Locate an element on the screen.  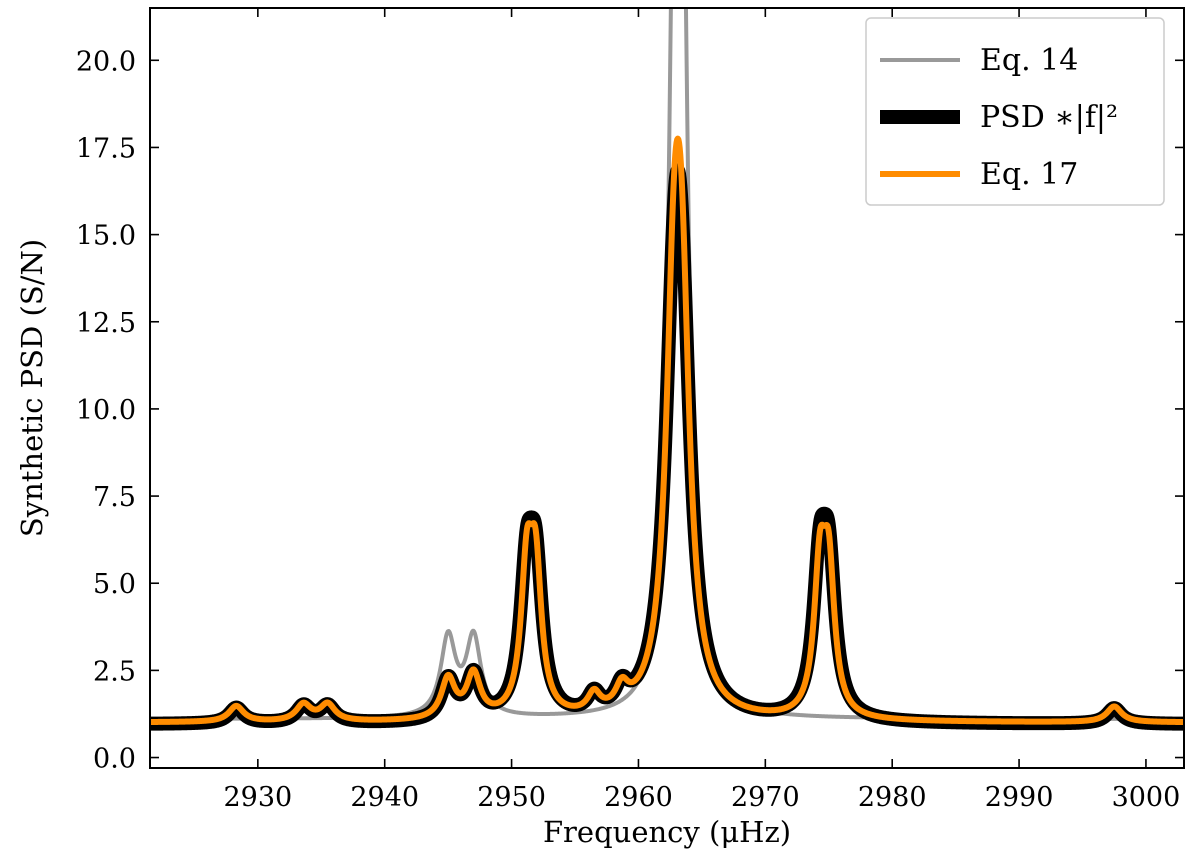
x-axis-label: Frequency (μHz) is located at coordinates (667, 832).